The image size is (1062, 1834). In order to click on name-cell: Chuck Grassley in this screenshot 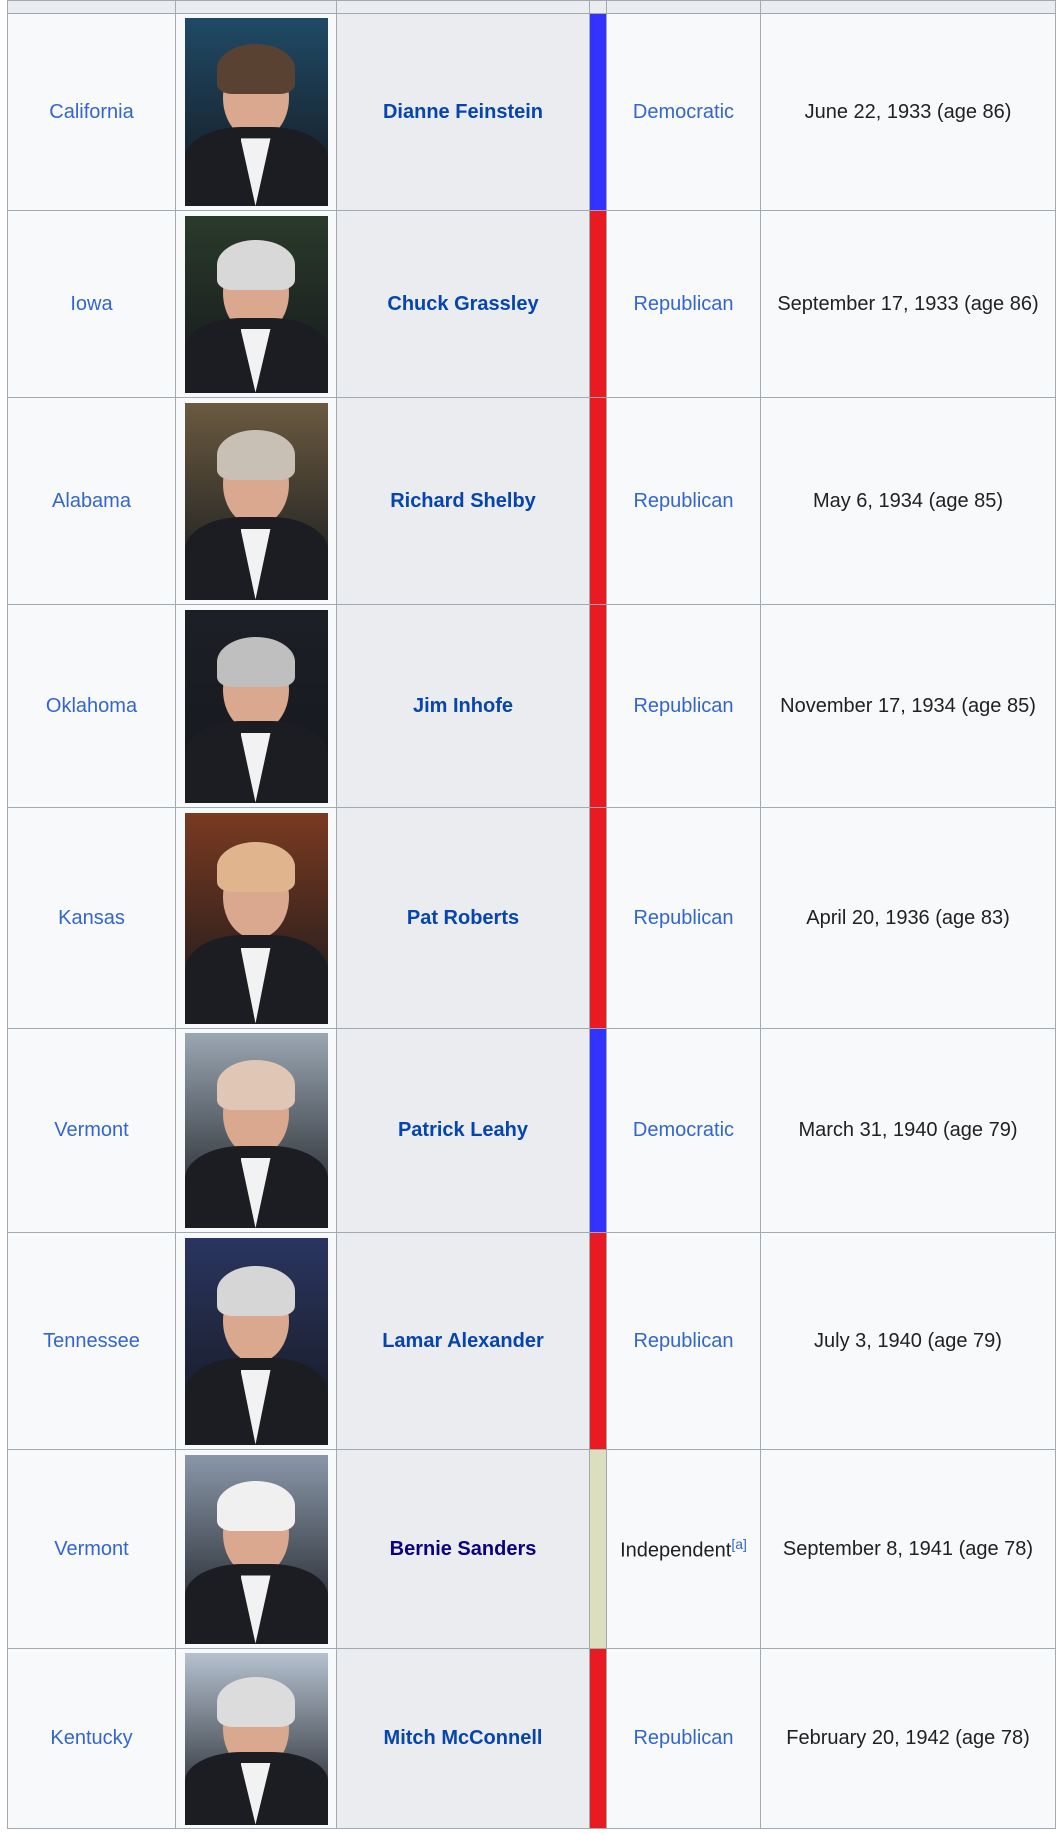, I will do `click(463, 304)`.